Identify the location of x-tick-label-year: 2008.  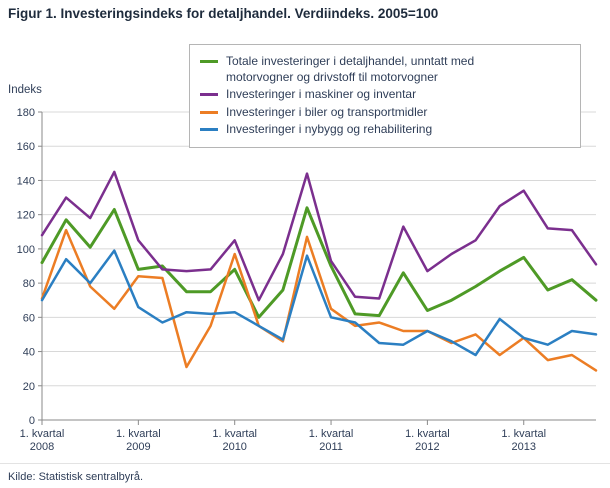
(42, 447).